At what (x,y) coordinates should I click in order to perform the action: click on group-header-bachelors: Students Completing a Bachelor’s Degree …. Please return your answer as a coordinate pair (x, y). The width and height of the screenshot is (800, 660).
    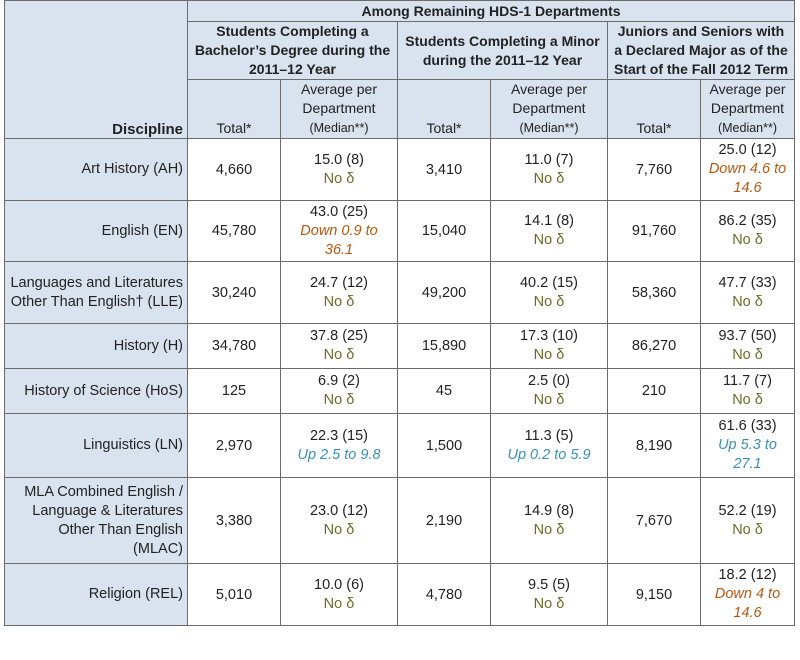
    Looking at the image, I should click on (292, 50).